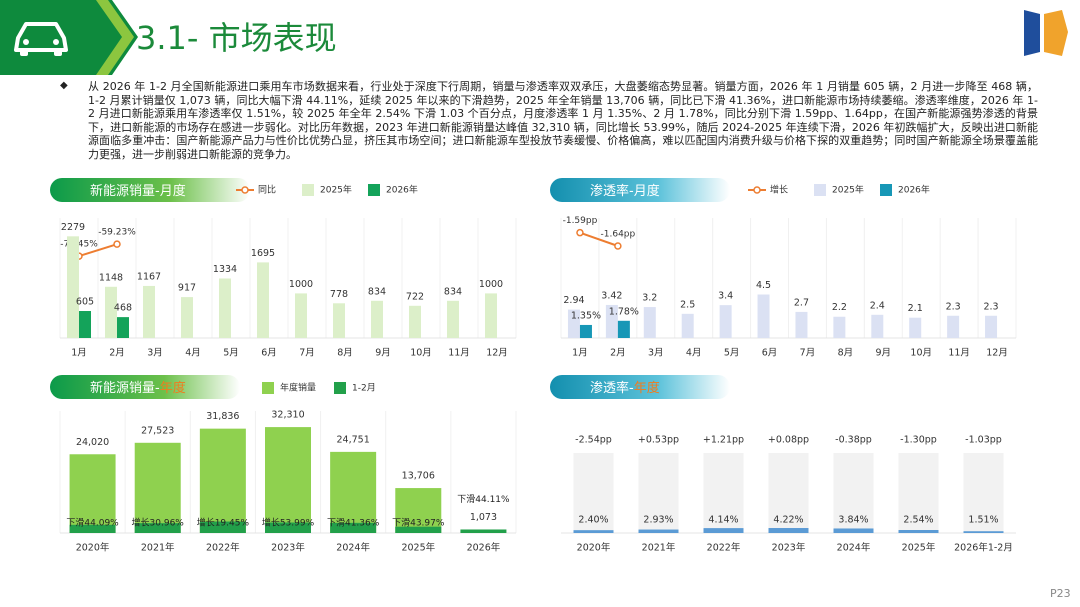 The image size is (1080, 607). I want to click on section-title-main: 新能源销量-, so click(125, 388).